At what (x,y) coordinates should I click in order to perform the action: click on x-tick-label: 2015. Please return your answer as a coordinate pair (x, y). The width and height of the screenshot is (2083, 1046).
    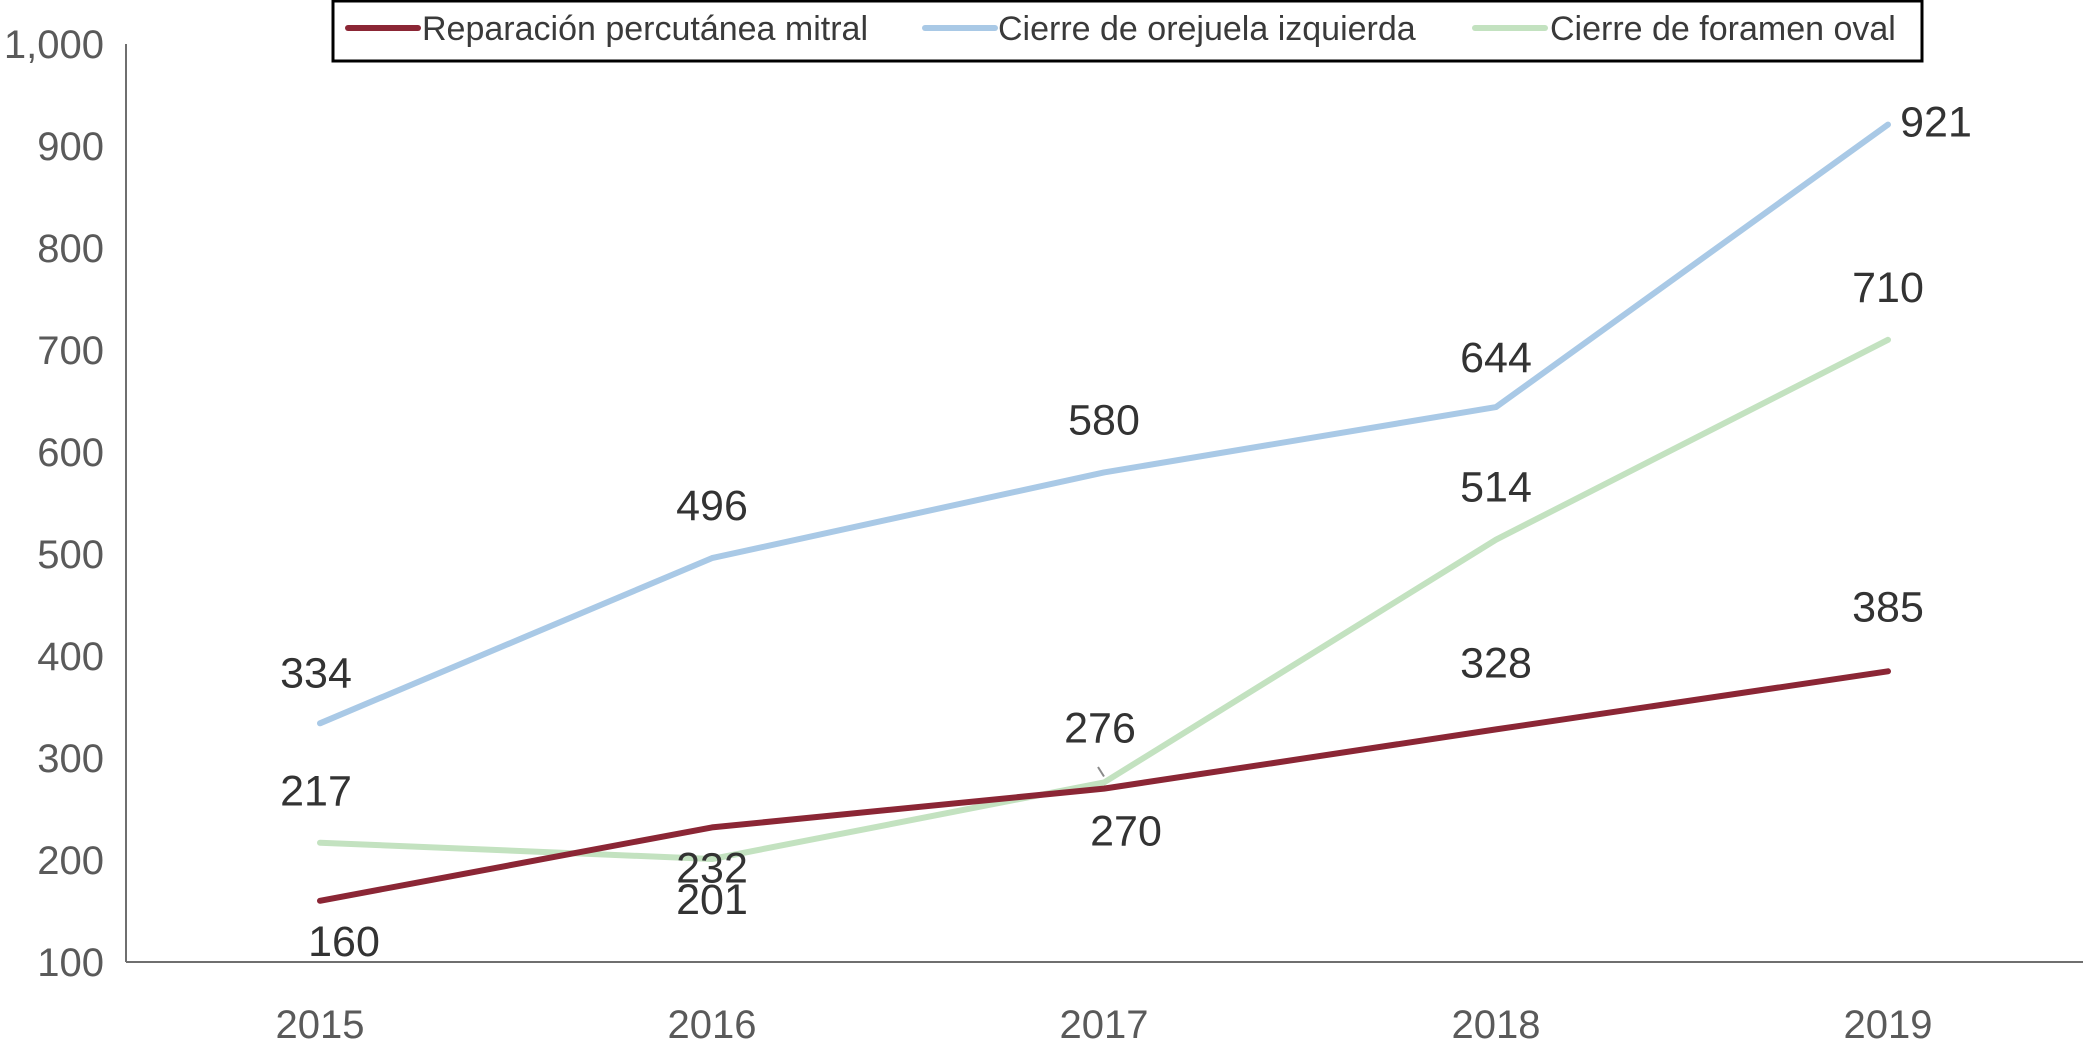
    Looking at the image, I should click on (320, 1024).